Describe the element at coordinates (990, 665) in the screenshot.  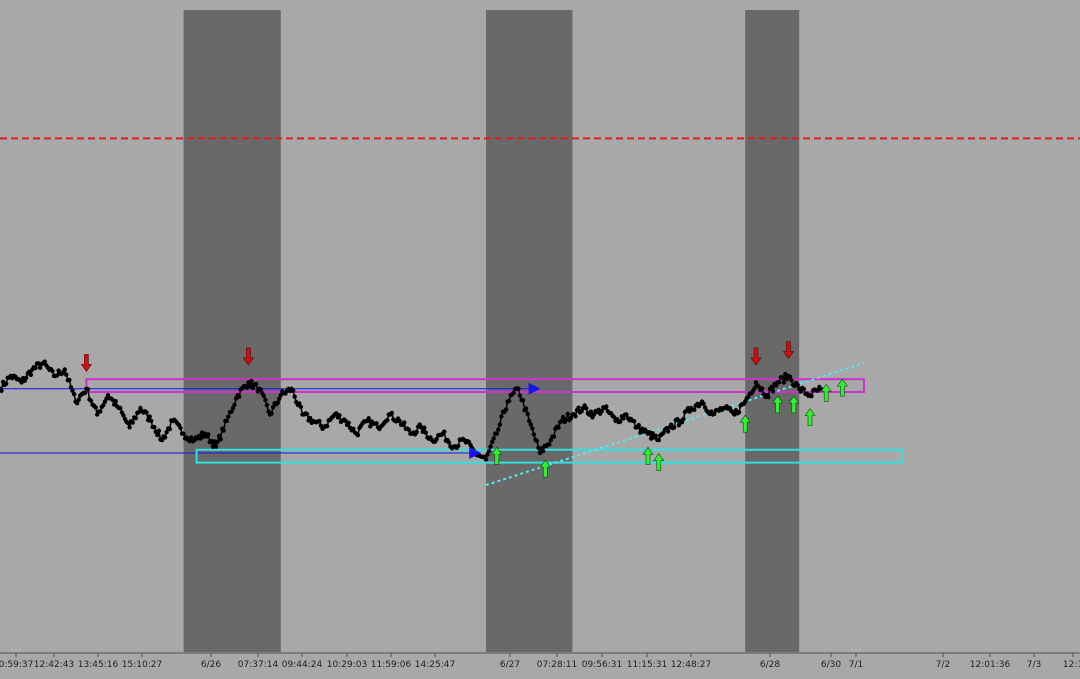
I see `x-tick-label: 12:01:36` at that location.